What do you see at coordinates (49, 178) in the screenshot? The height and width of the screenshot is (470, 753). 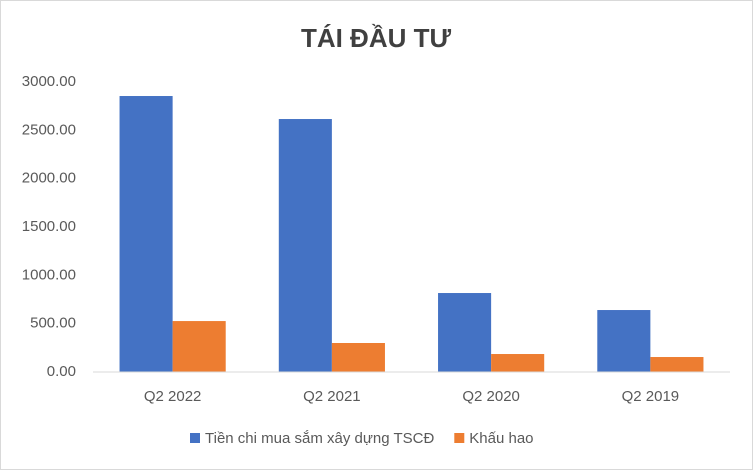 I see `y-tick-label: 2000.00` at bounding box center [49, 178].